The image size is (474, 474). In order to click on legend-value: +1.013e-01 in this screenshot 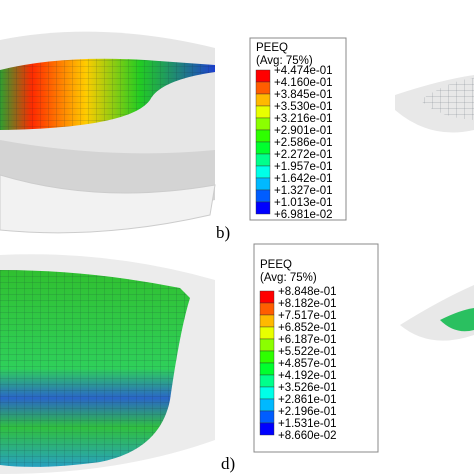, I will do `click(303, 203)`.